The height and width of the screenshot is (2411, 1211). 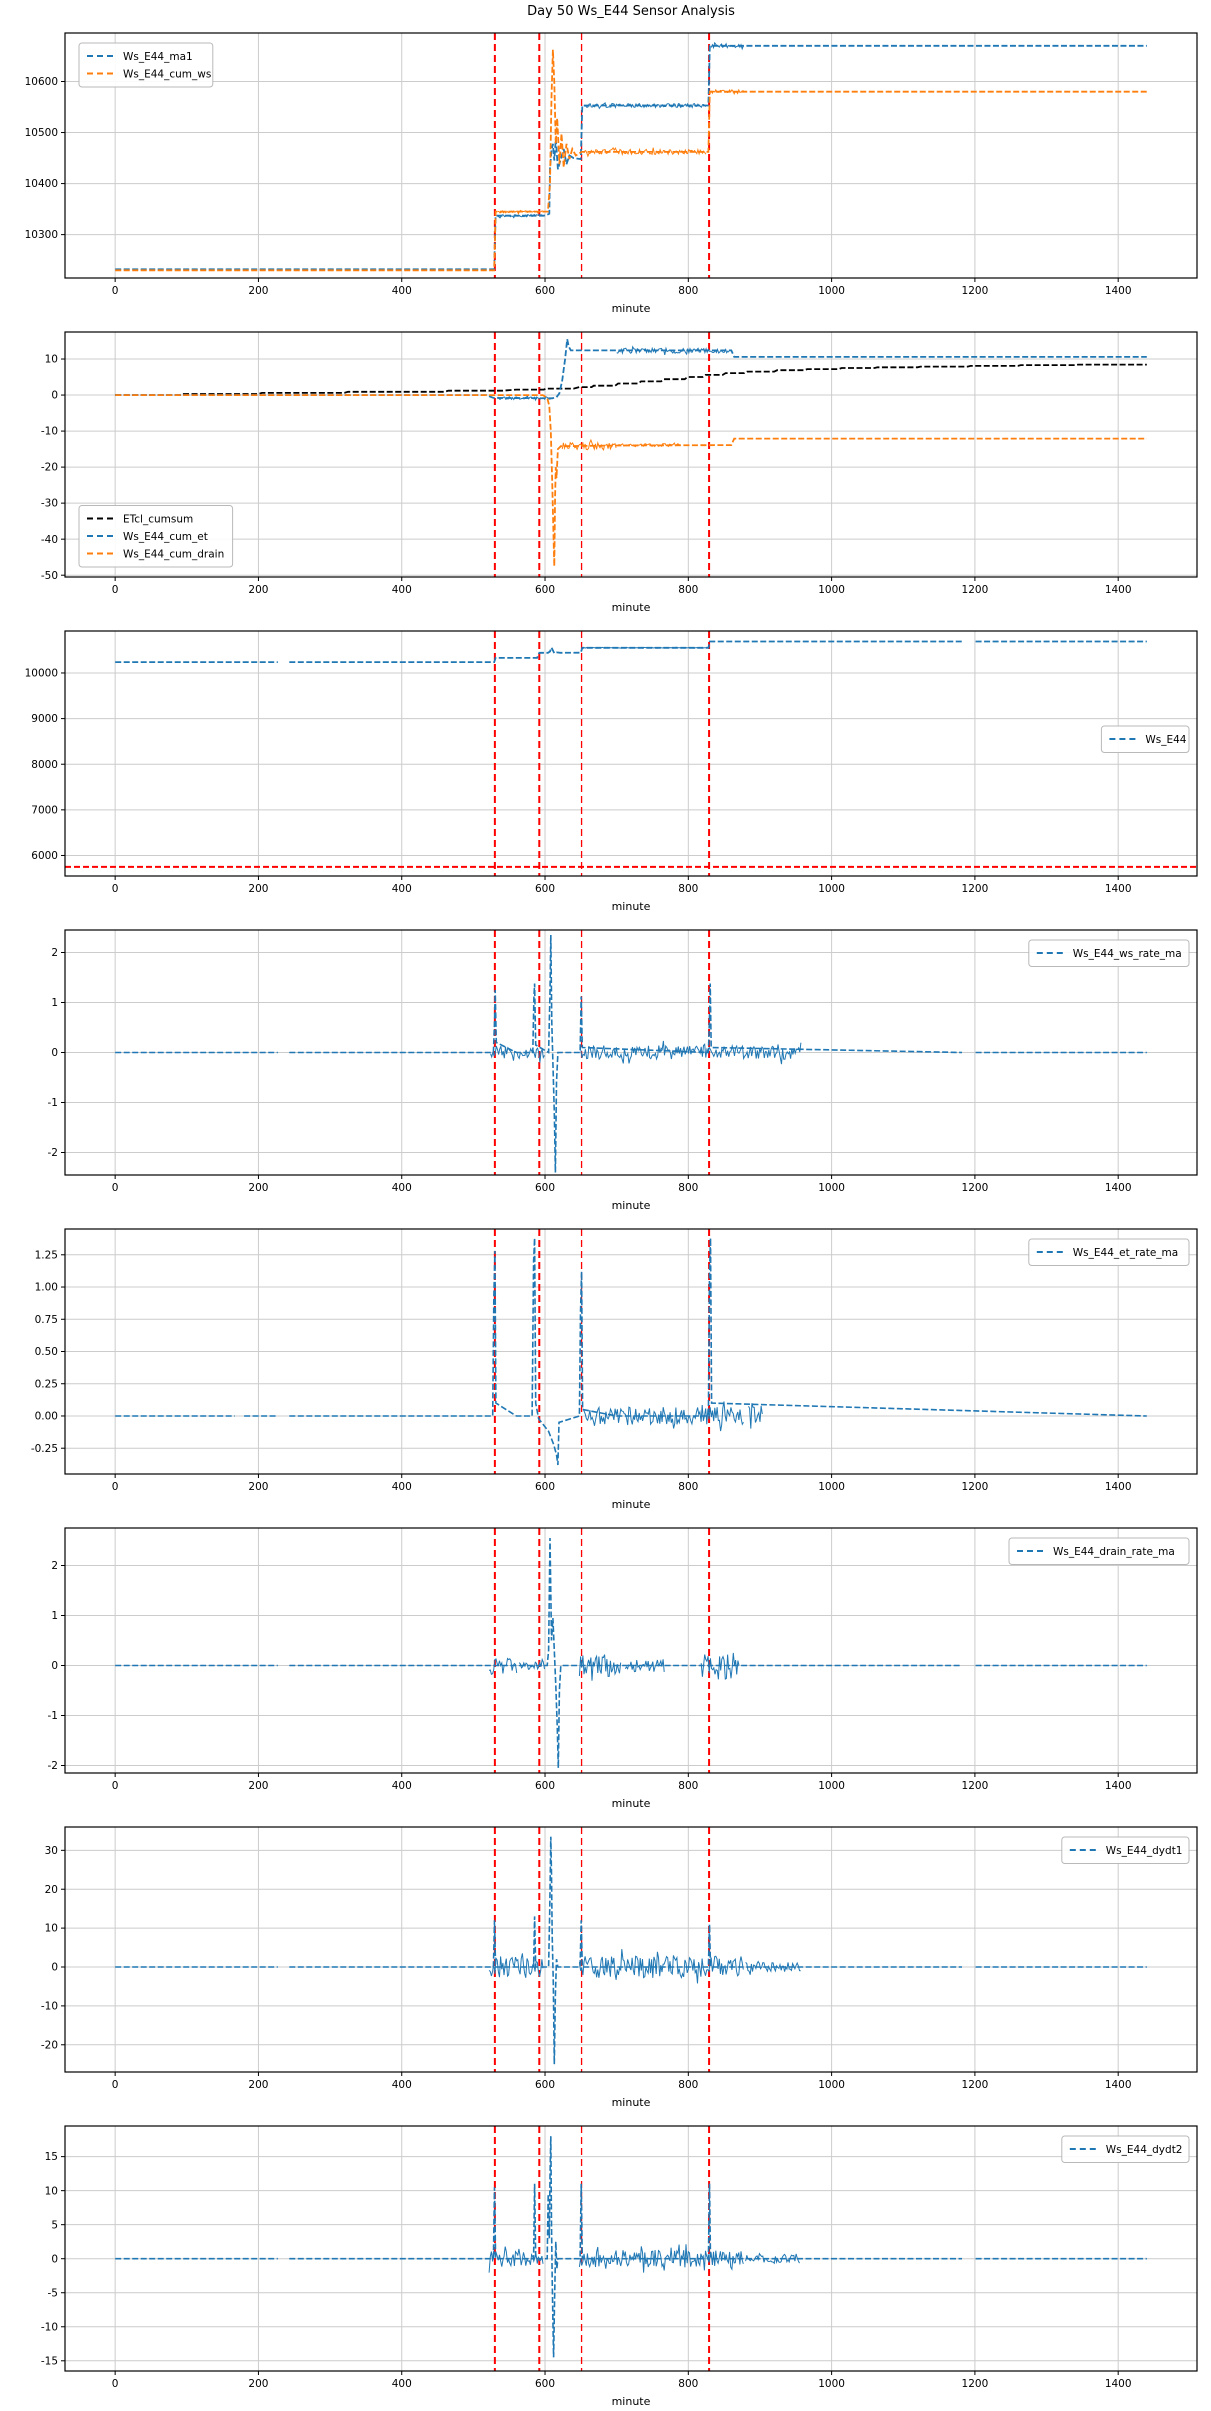 I want to click on y-tick-label: 0.75, so click(x=46, y=1320).